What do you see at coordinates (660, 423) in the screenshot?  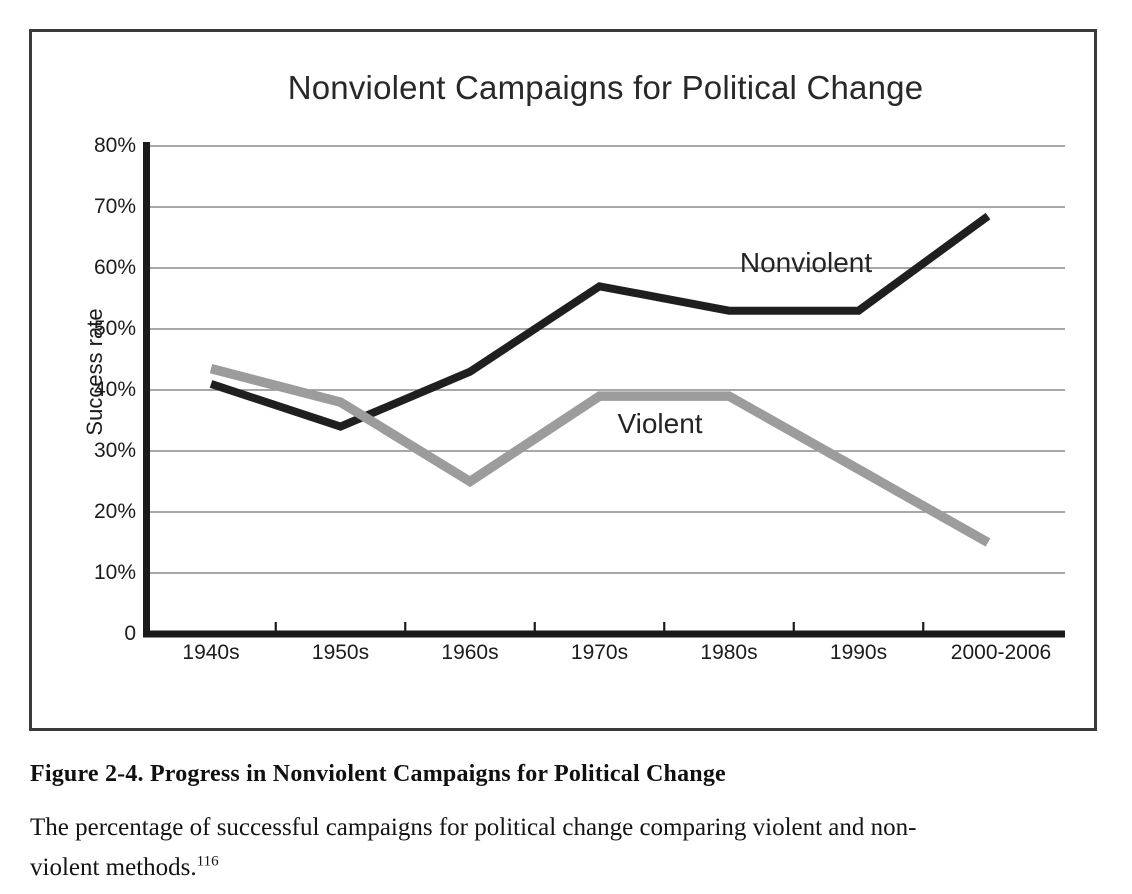 I see `series-label-violent: Violent` at bounding box center [660, 423].